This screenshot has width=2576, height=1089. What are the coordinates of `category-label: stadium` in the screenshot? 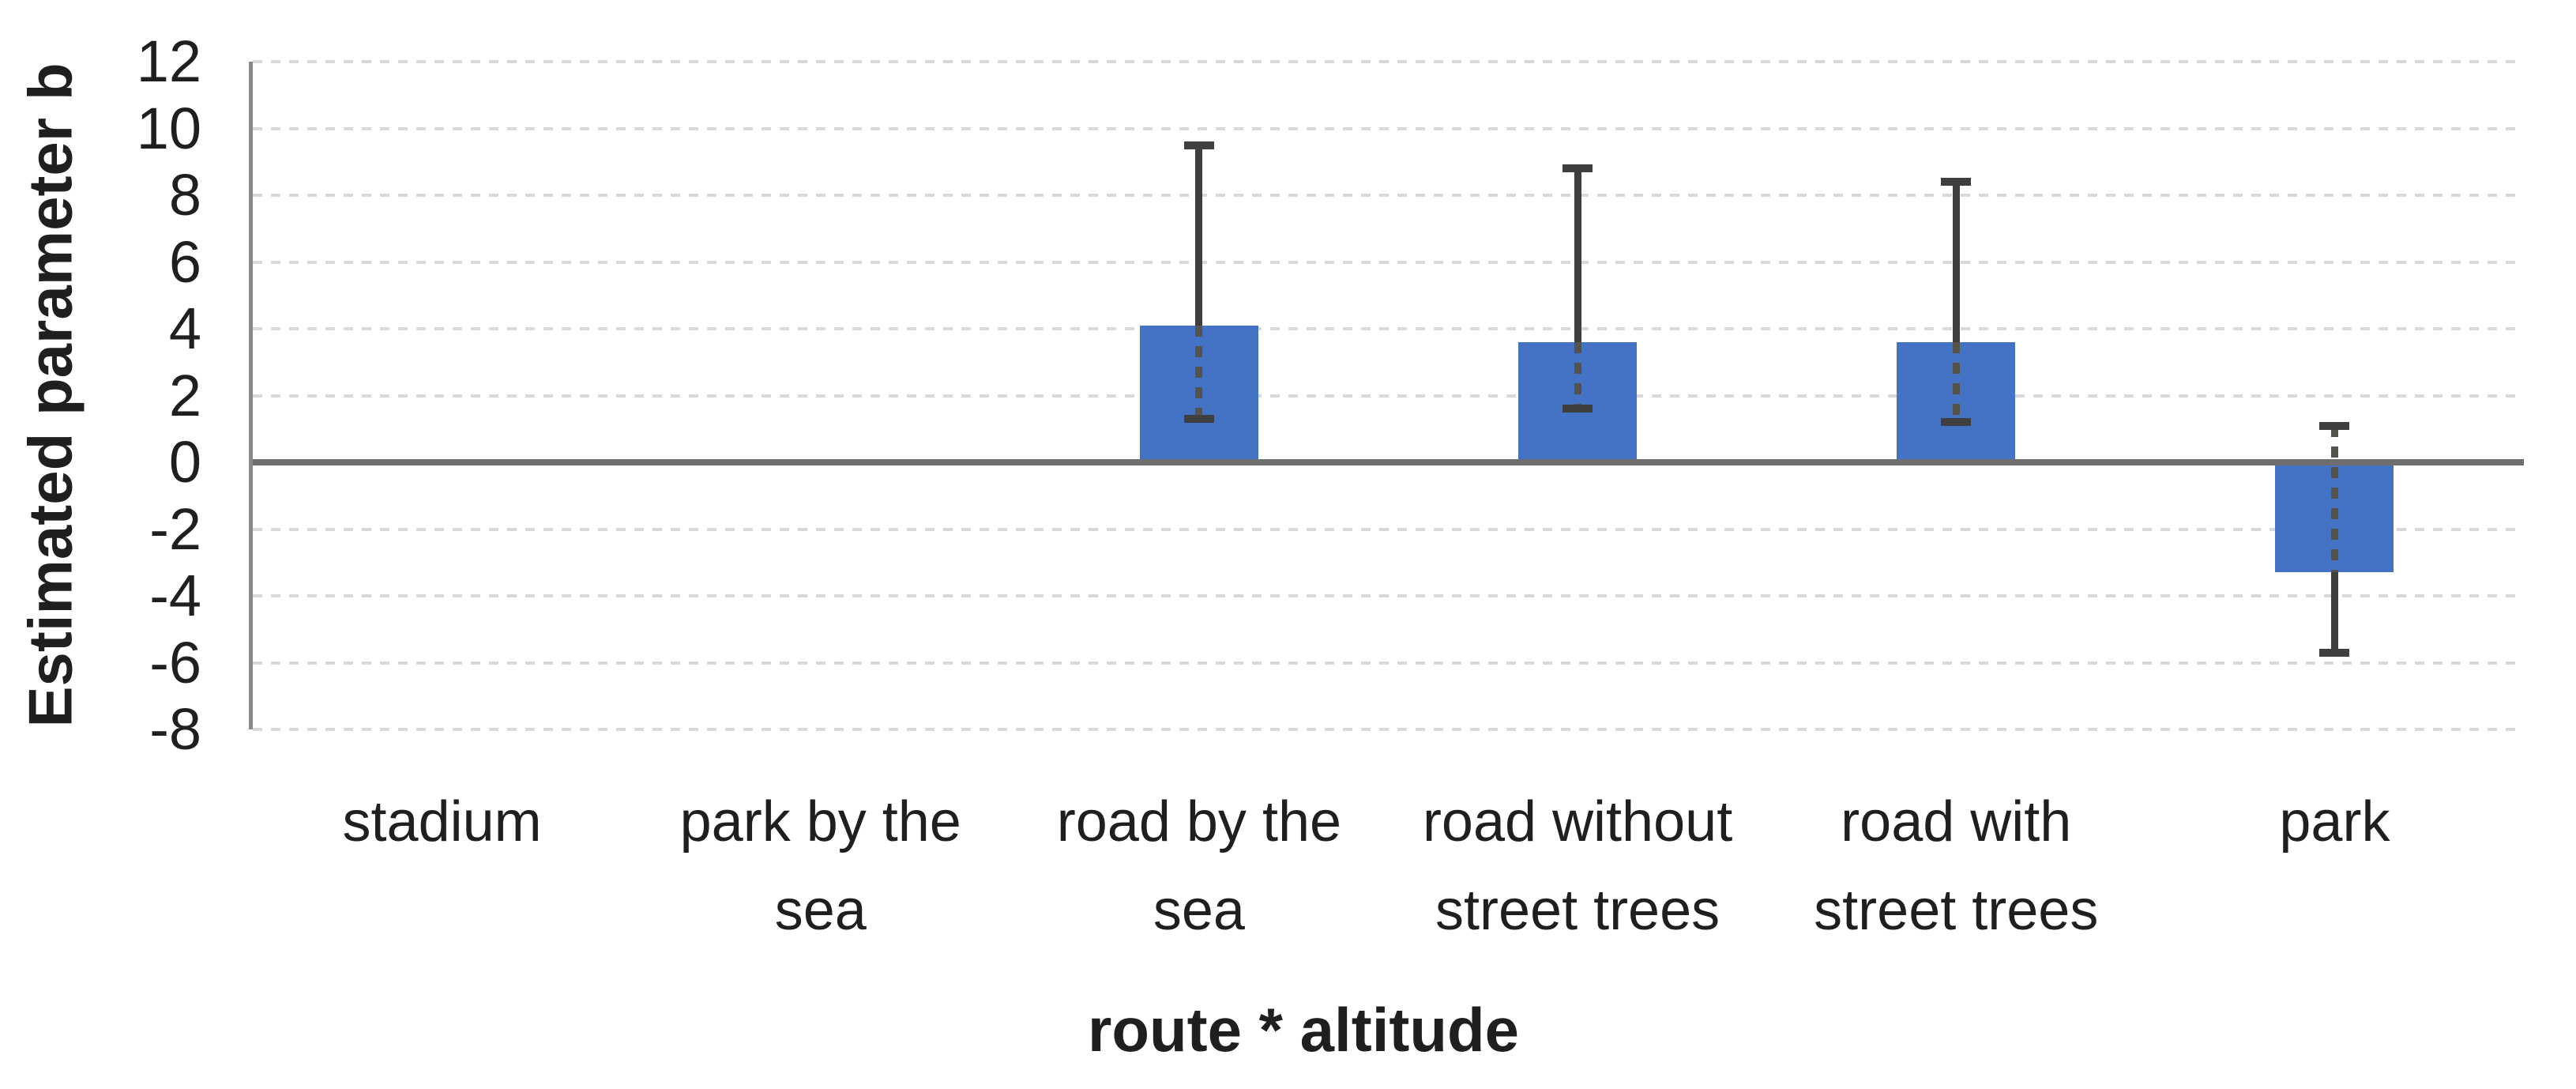 It's located at (442, 821).